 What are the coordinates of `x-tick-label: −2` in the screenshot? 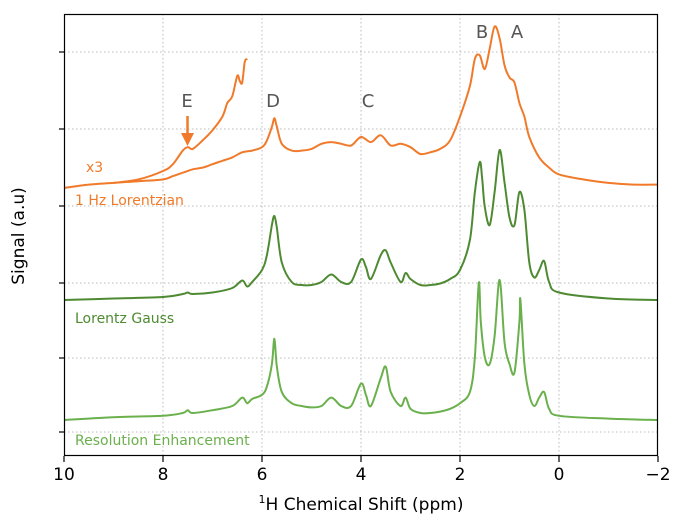 It's located at (657, 475).